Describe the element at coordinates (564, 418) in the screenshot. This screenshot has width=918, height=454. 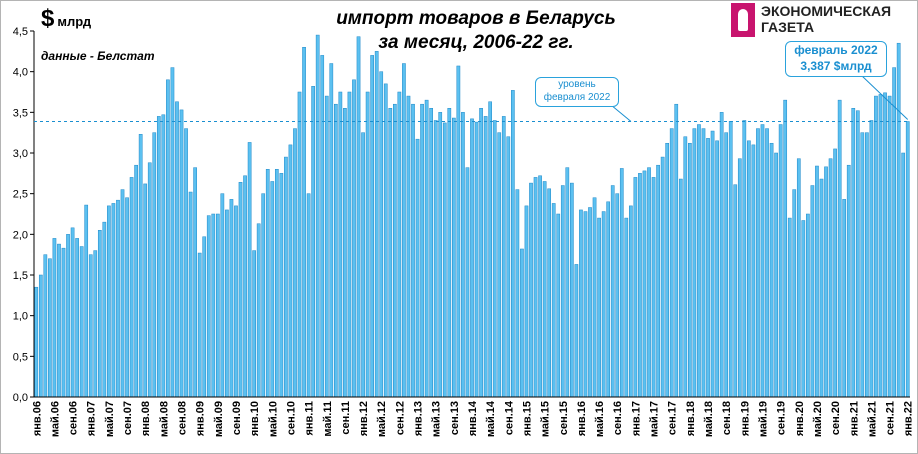
I see `x-tick-label: сен.15` at that location.